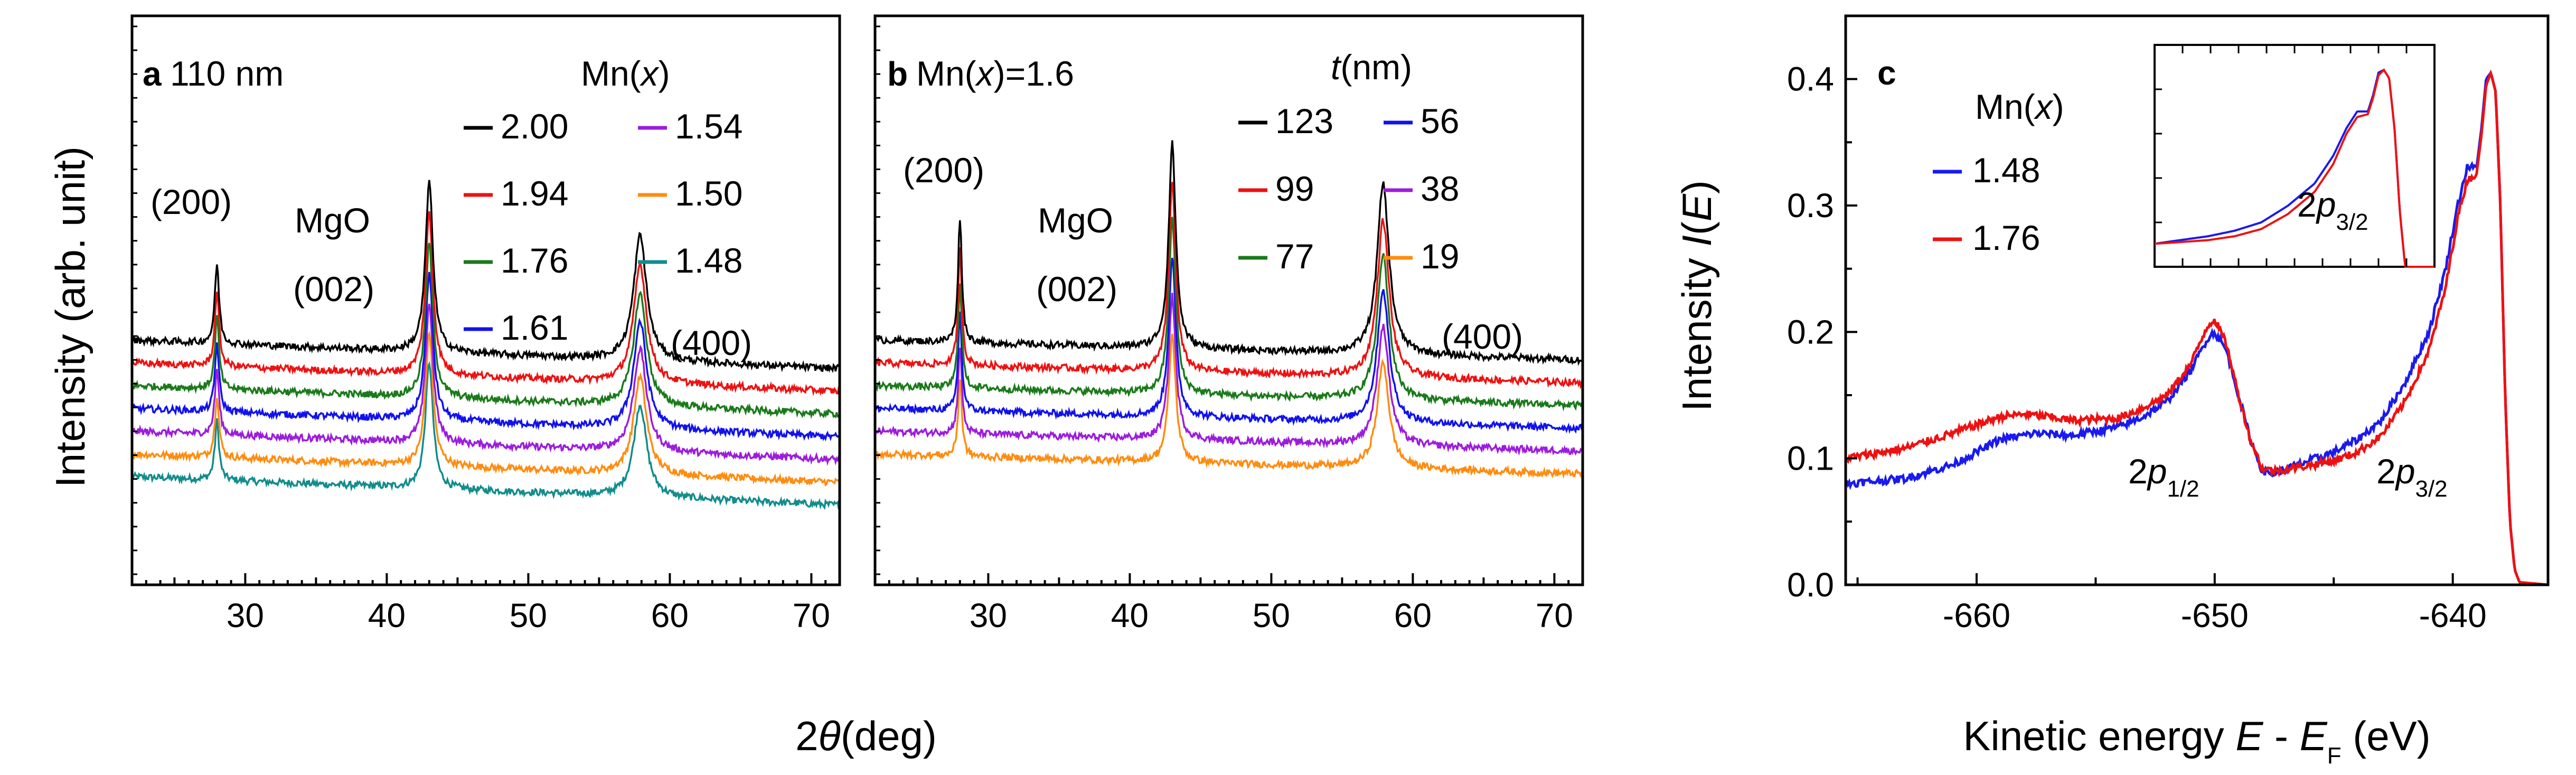 The width and height of the screenshot is (2576, 775). I want to click on inset-curves, so click(2294, 168).